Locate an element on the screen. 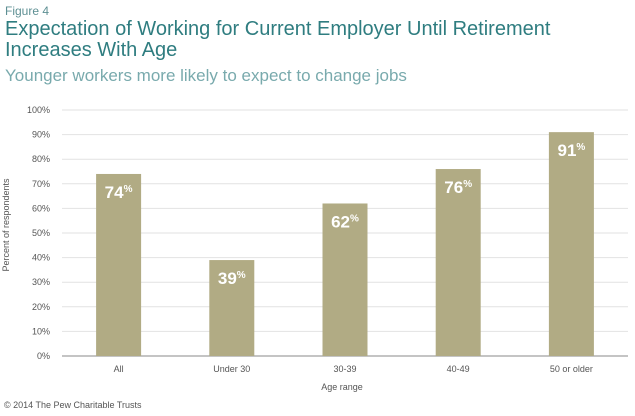  y-tick-label: 30% is located at coordinates (41, 282).